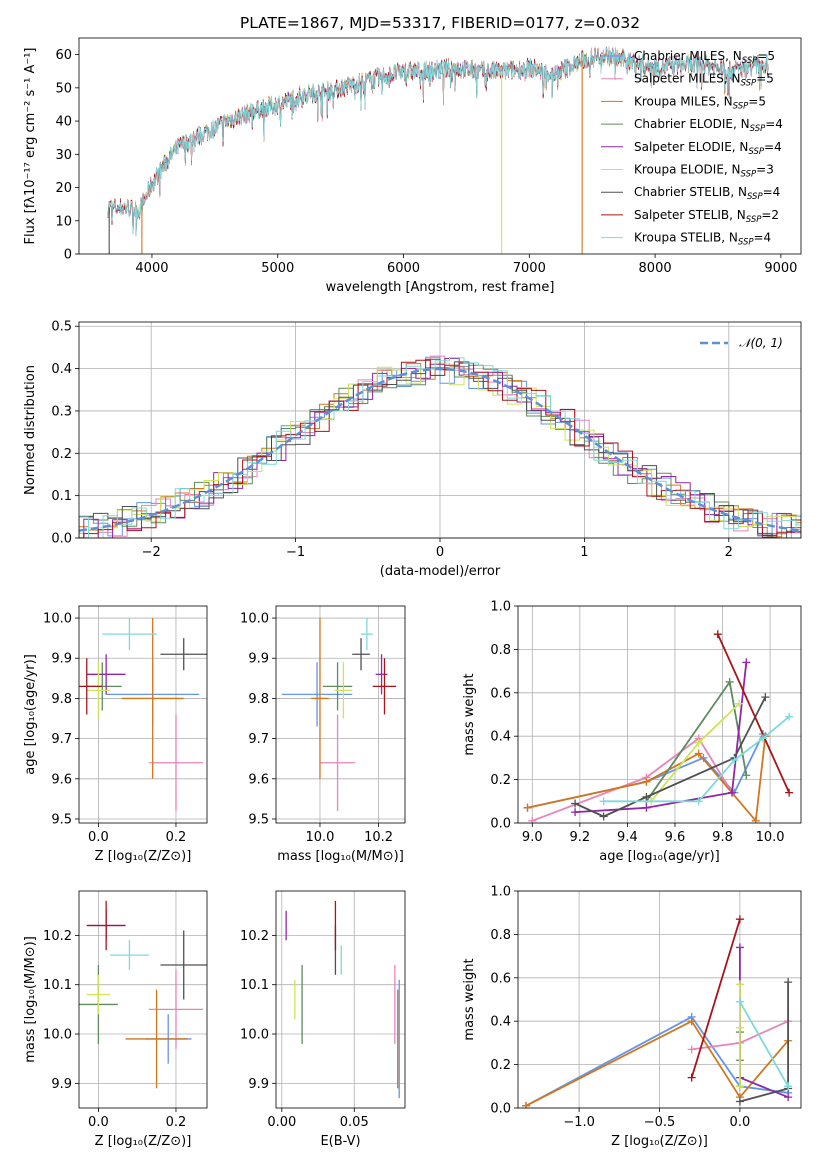 The height and width of the screenshot is (1170, 819). Describe the element at coordinates (500, 607) in the screenshot. I see `y-tick-label: 1.0` at that location.